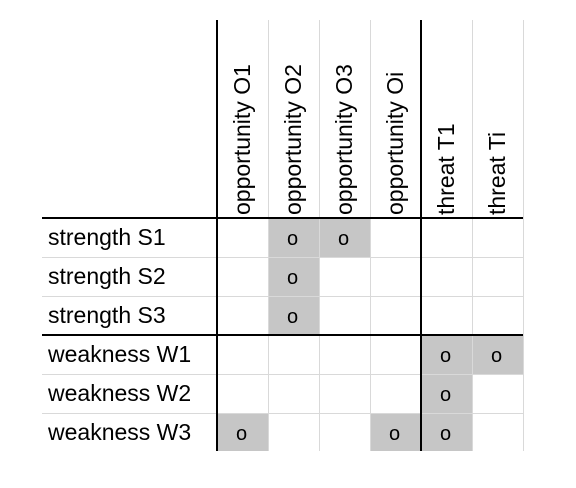  I want to click on group-divider-vertical, so click(421, 235).